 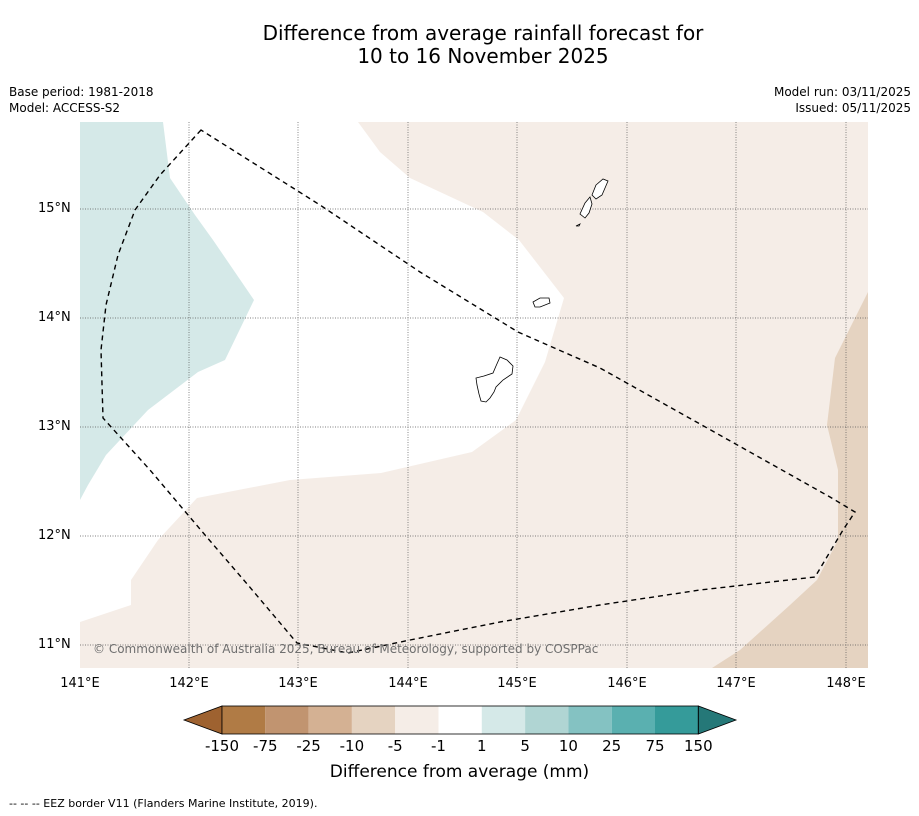 I want to click on title-line-2: 10 to 16 November 2025, so click(x=483, y=56).